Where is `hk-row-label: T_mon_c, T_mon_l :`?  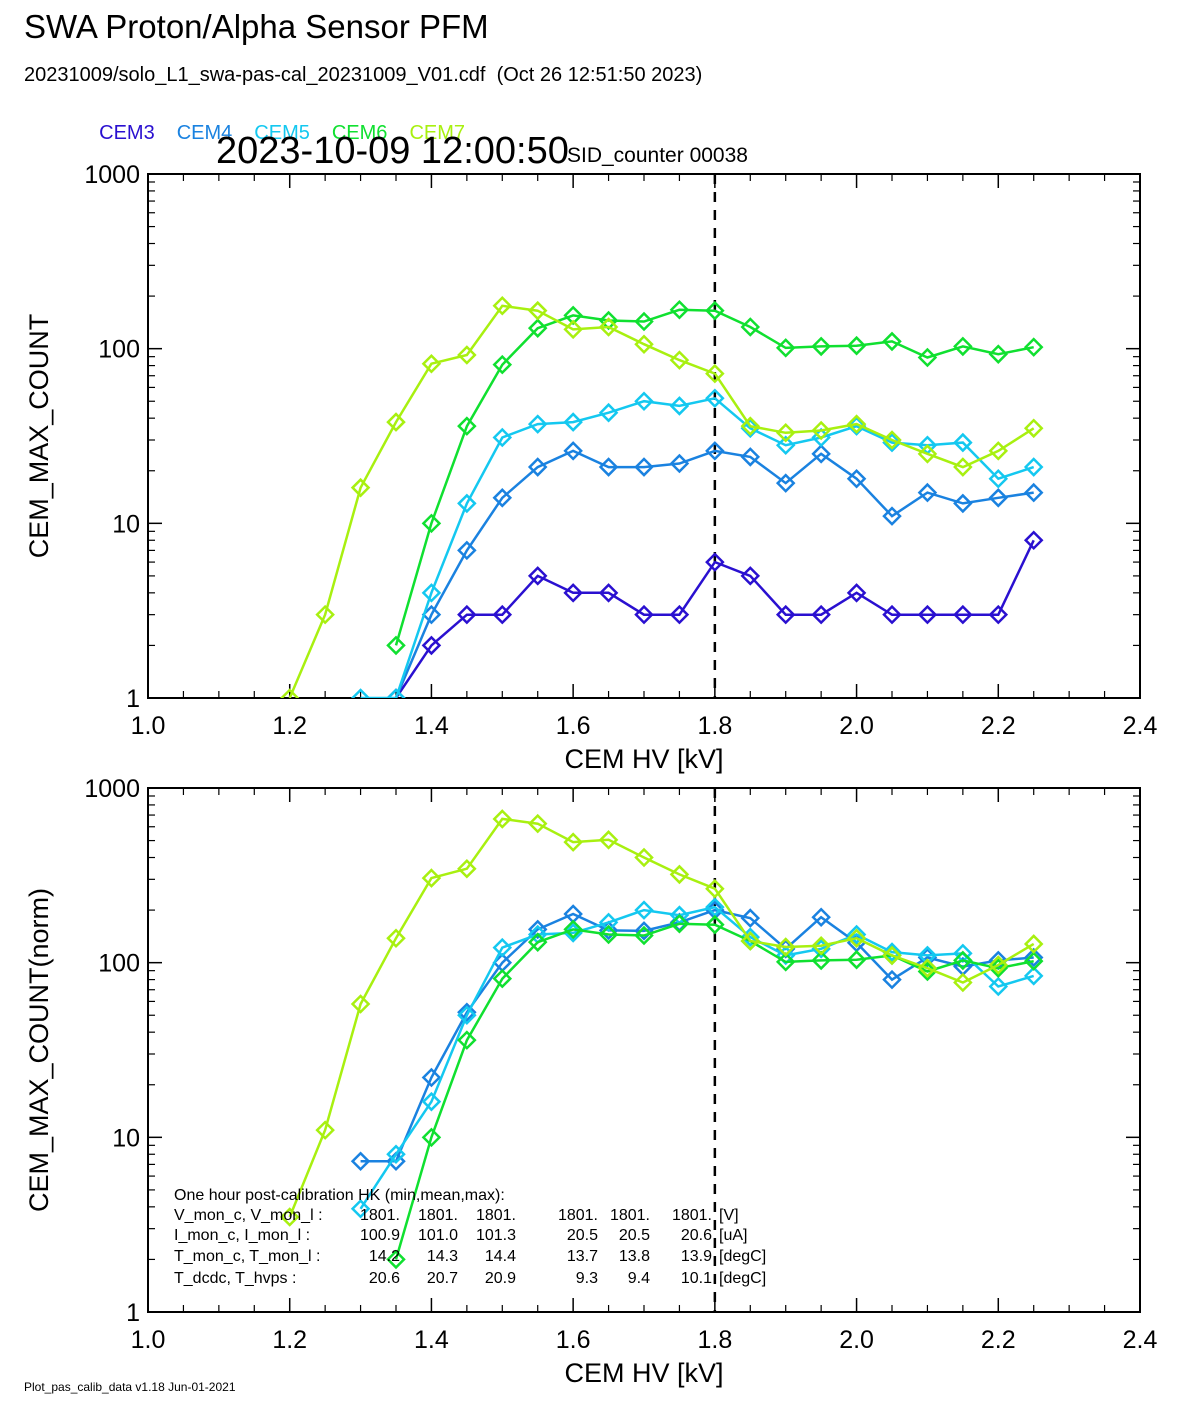
hk-row-label: T_mon_c, T_mon_l : is located at coordinates (247, 1256).